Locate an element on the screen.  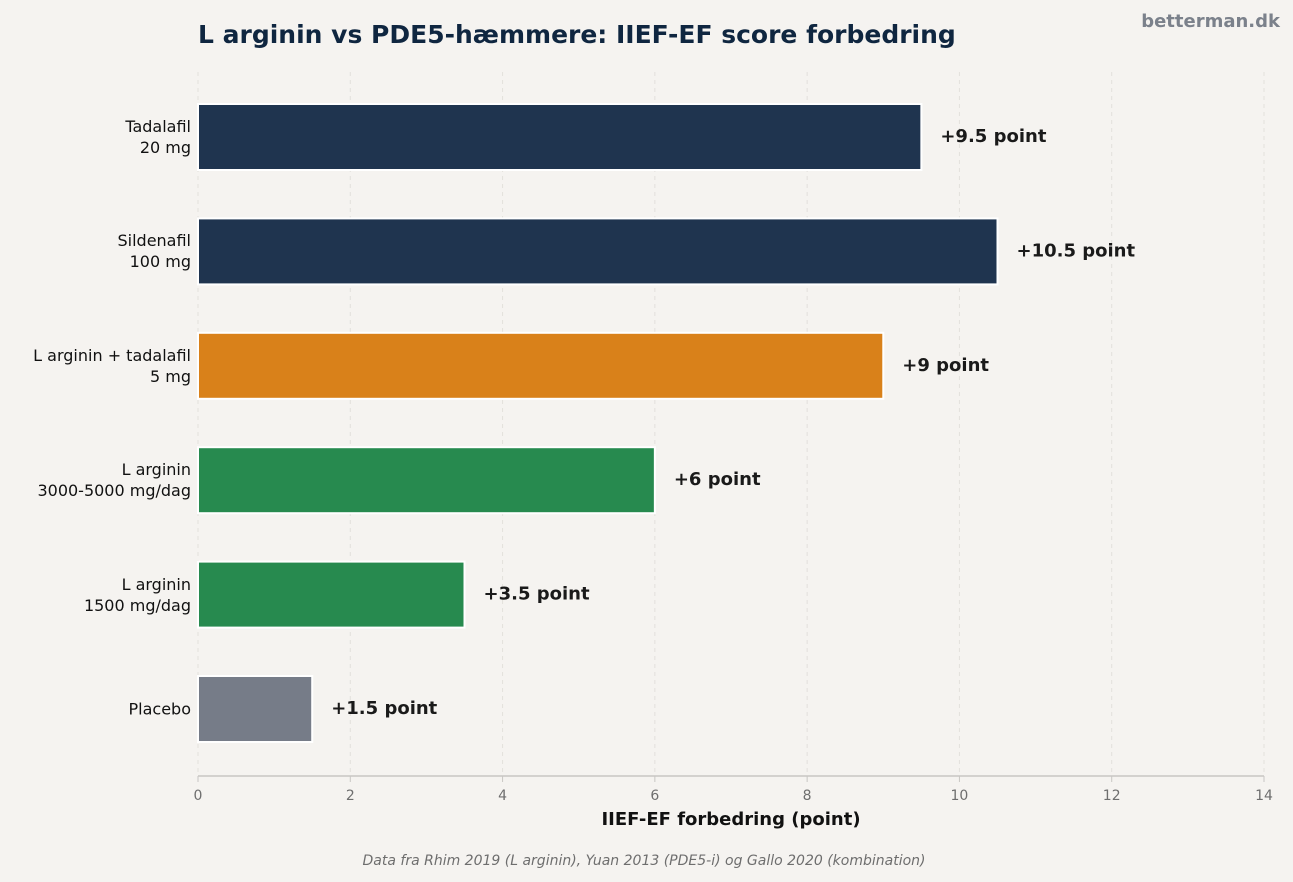
x-tick-label: 0 is located at coordinates (198, 796).